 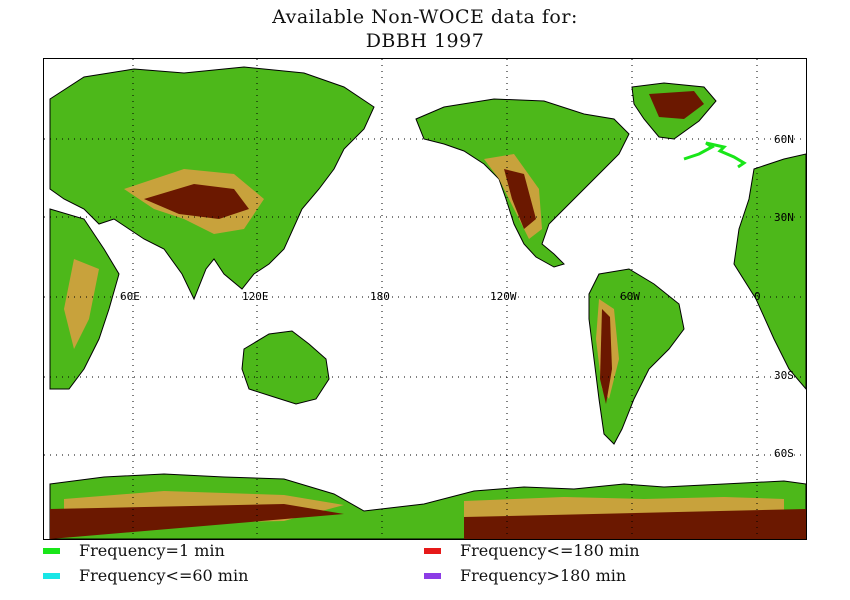 What do you see at coordinates (543, 575) in the screenshot?
I see `legend-label: Frequency>180 min` at bounding box center [543, 575].